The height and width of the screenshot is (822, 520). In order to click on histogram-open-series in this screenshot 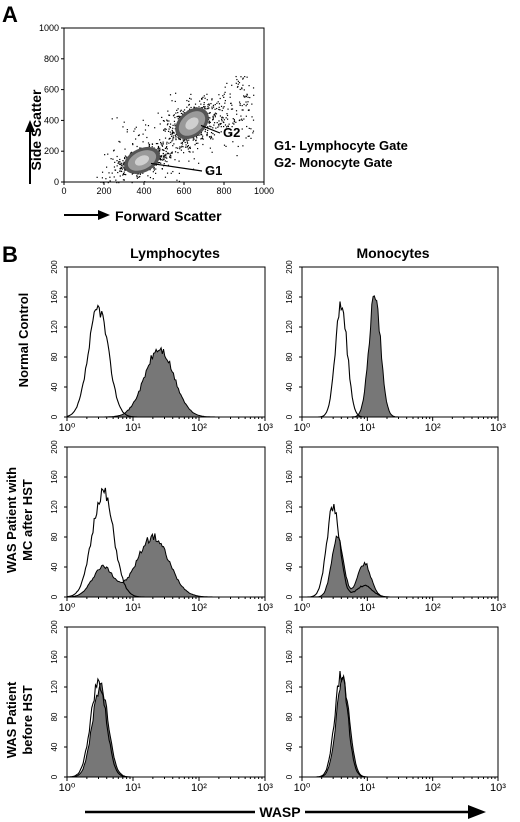, I will do `click(400, 551)`.